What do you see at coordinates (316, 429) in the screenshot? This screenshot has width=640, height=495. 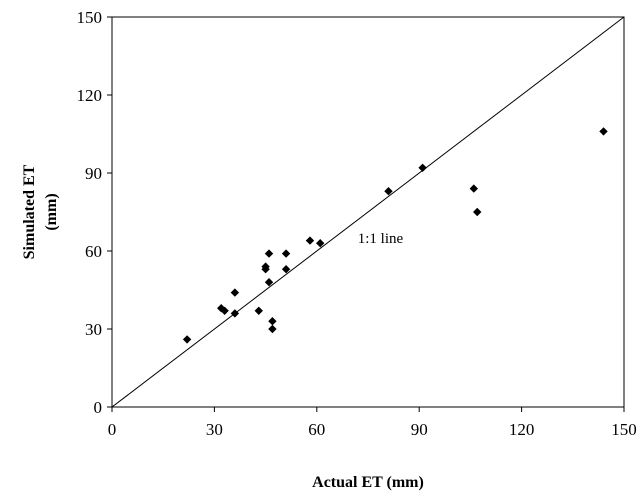 I see `x-tick-label: 60` at bounding box center [316, 429].